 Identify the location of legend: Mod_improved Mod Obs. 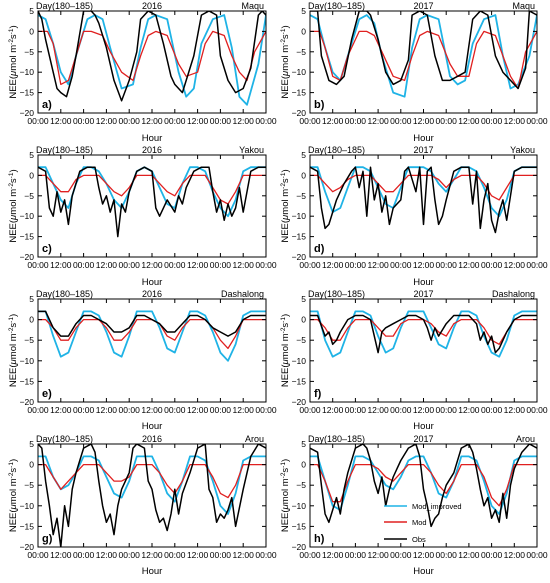
(423, 523).